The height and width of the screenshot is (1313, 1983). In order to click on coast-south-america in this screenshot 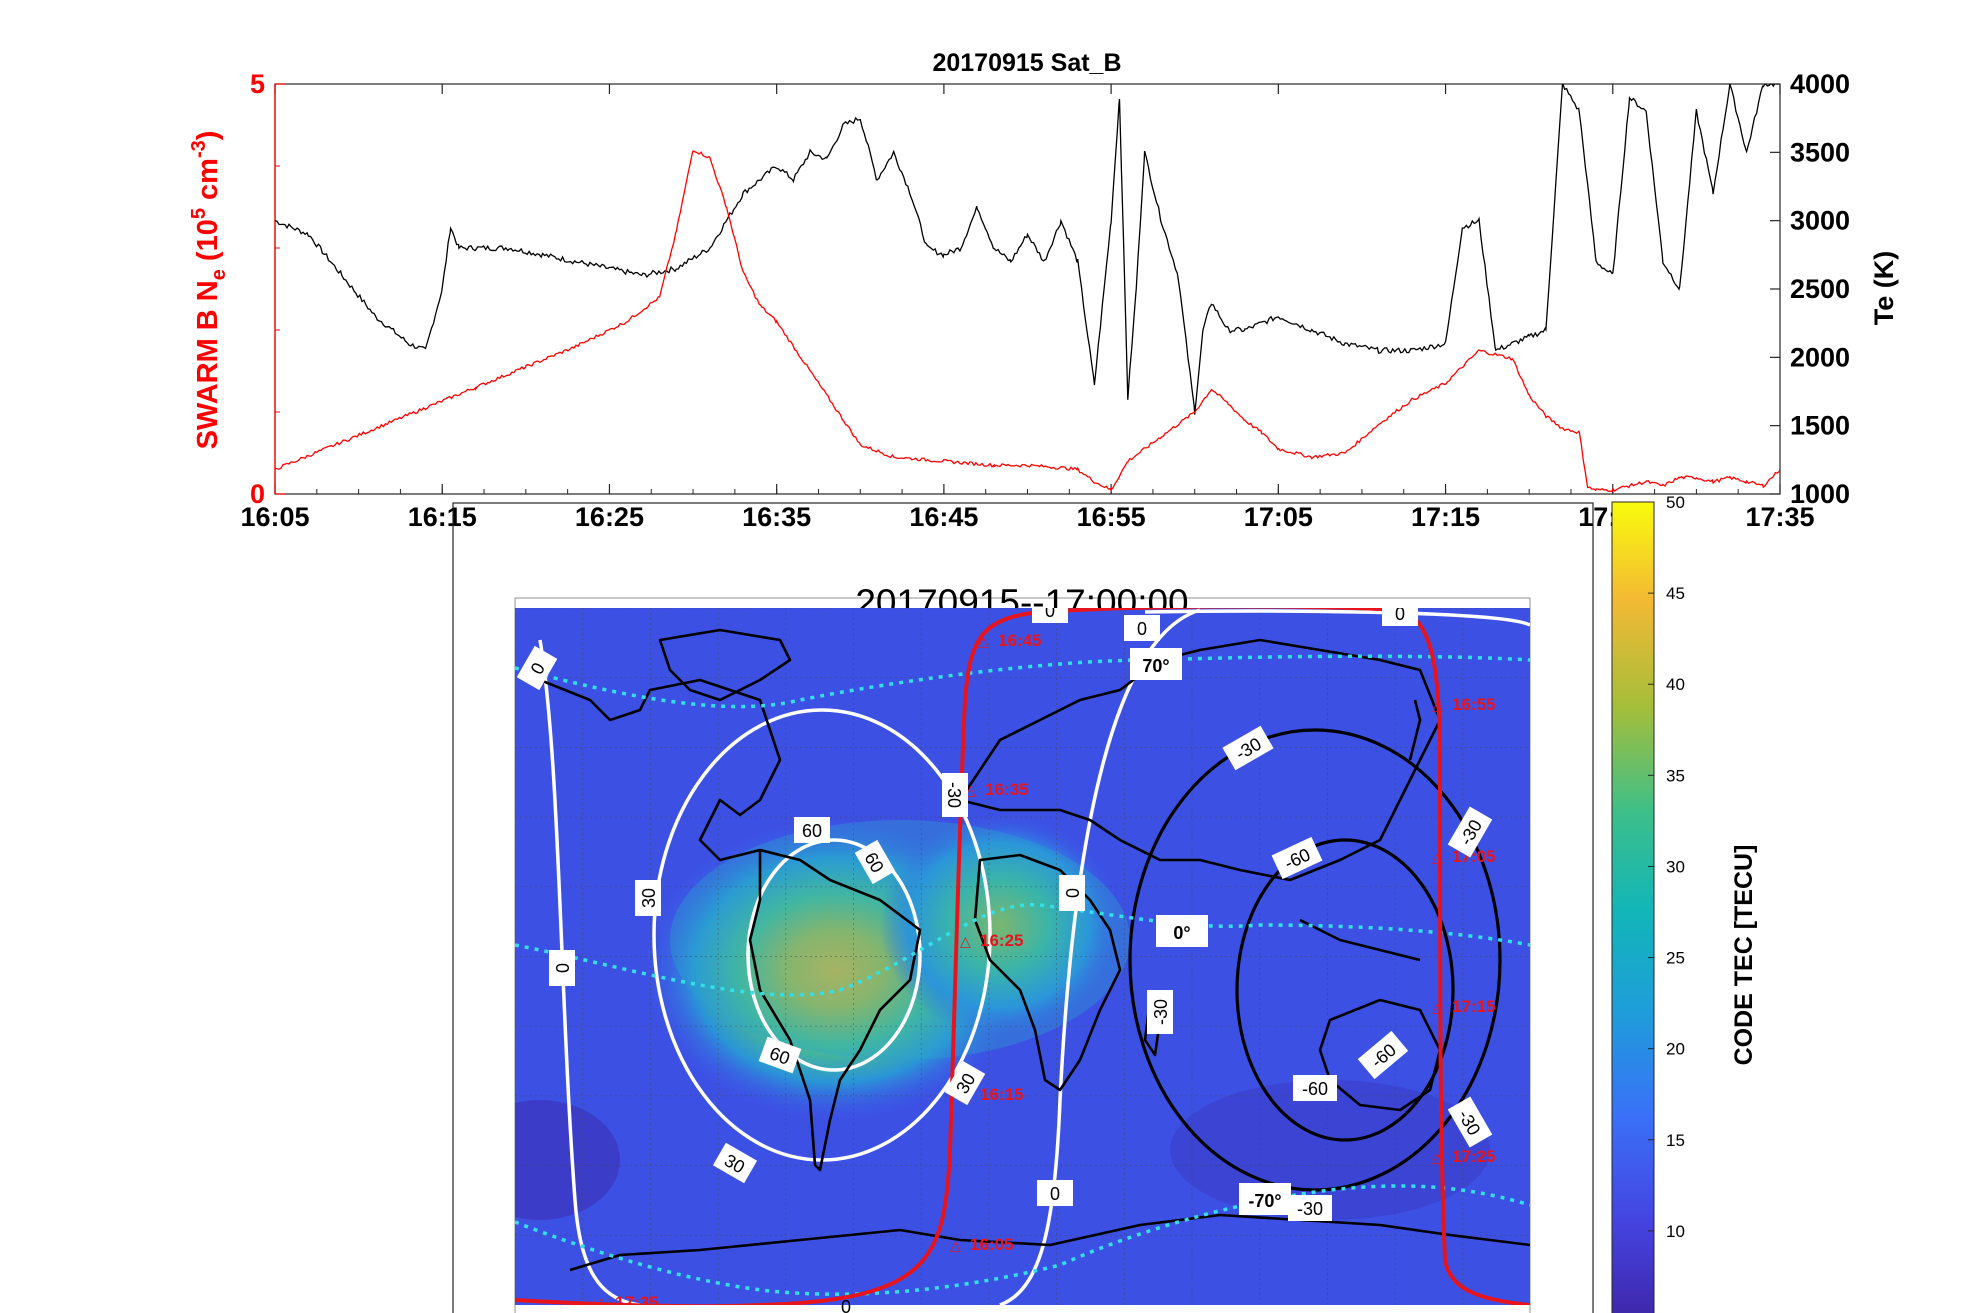, I will do `click(835, 1010)`.